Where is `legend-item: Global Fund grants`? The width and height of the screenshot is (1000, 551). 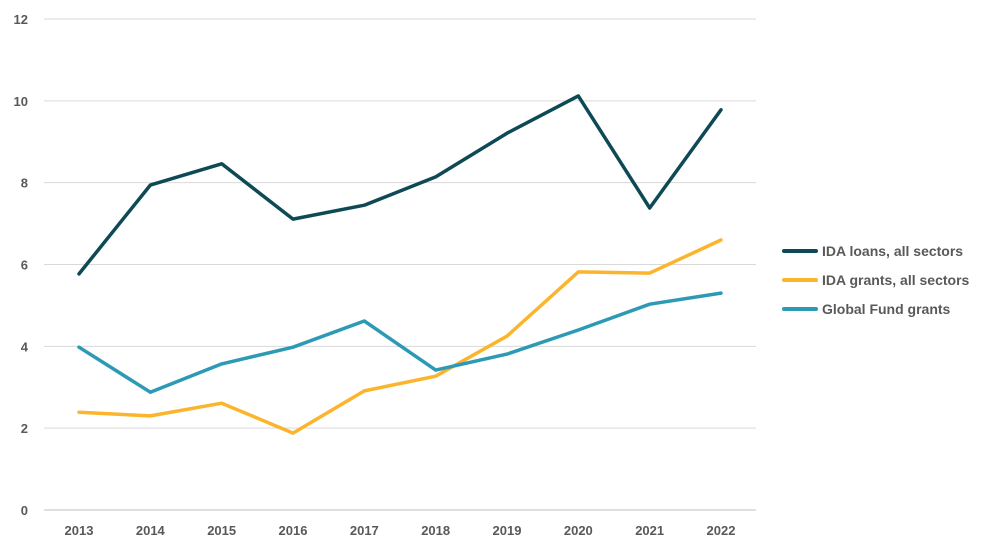 legend-item: Global Fund grants is located at coordinates (875, 308).